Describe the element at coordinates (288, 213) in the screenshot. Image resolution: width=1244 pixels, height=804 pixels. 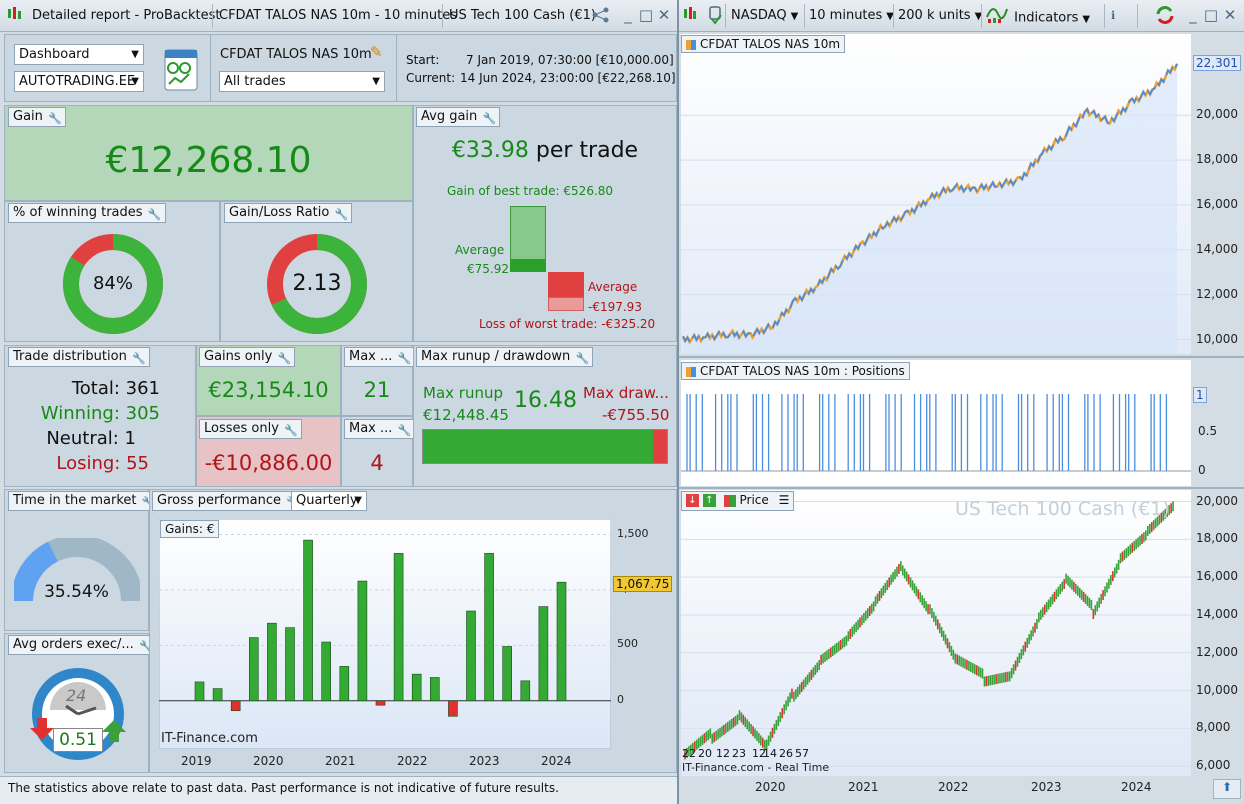
I see `gain-loss-label: Gain/Loss Ratio 🔧` at that location.